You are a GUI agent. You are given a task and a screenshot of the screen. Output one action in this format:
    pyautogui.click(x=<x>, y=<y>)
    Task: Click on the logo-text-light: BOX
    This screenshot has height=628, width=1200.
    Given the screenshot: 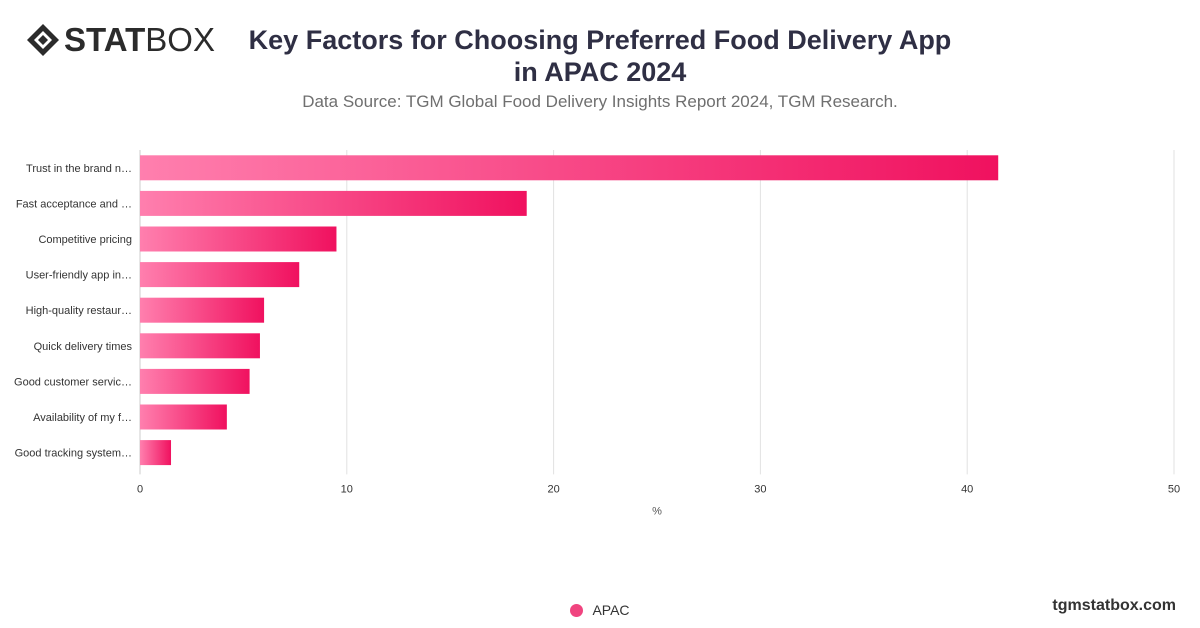 What is the action you would take?
    pyautogui.click(x=180, y=39)
    